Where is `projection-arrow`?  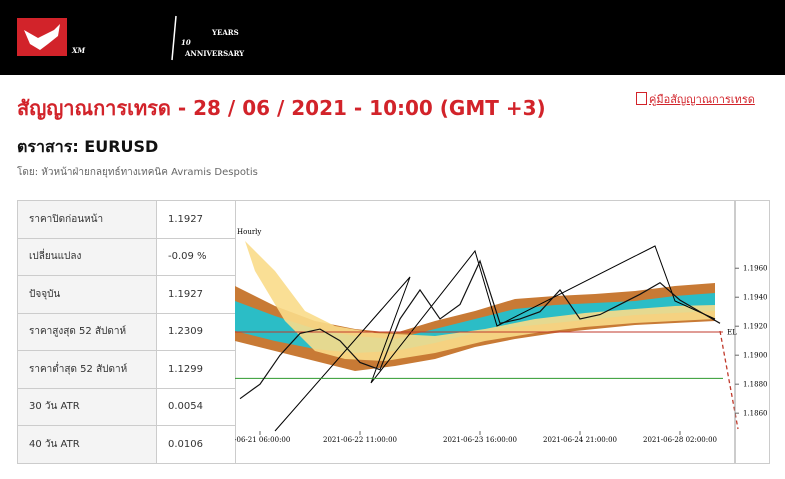 projection-arrow is located at coordinates (729, 380).